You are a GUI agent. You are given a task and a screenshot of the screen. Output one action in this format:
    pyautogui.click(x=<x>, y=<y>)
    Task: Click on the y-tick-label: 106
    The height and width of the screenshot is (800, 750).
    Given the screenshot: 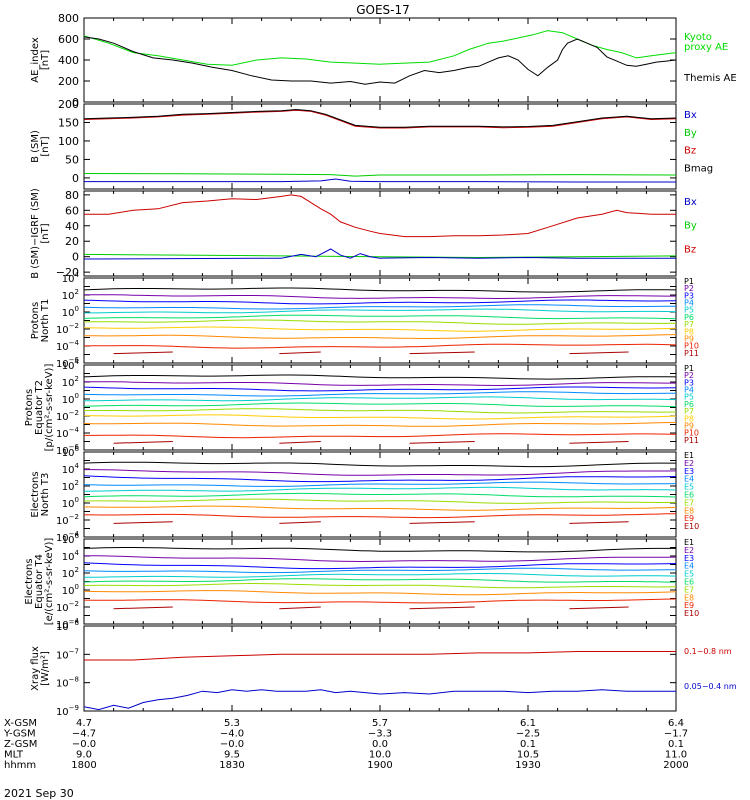 What is the action you would take?
    pyautogui.click(x=71, y=539)
    